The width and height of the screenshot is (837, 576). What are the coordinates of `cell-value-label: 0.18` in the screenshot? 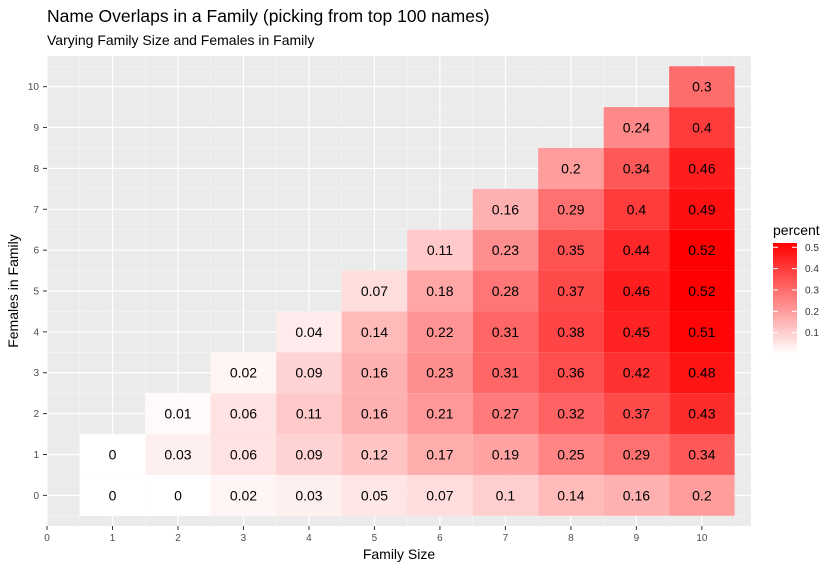 It's located at (439, 291).